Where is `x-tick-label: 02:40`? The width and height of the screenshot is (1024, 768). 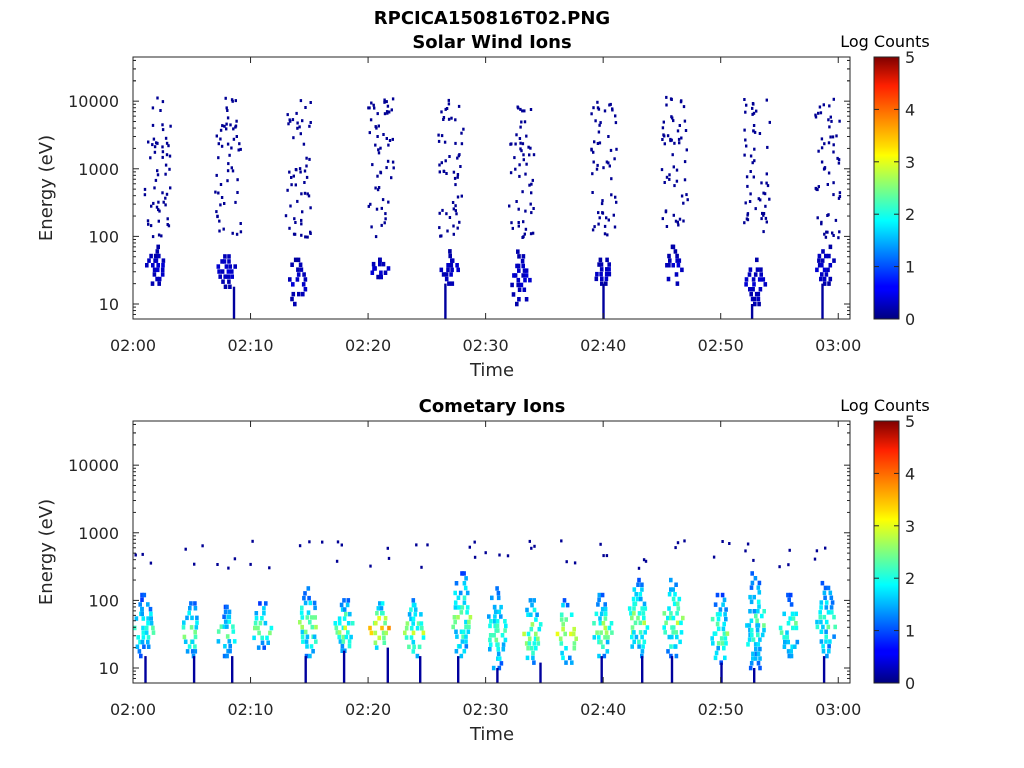
x-tick-label: 02:40 is located at coordinates (603, 709).